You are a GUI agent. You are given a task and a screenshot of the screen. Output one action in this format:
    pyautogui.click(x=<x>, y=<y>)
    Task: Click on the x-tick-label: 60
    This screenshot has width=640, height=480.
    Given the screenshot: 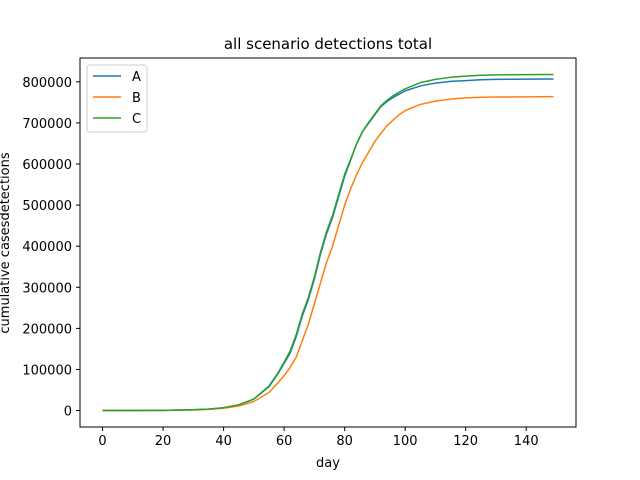 What is the action you would take?
    pyautogui.click(x=284, y=441)
    